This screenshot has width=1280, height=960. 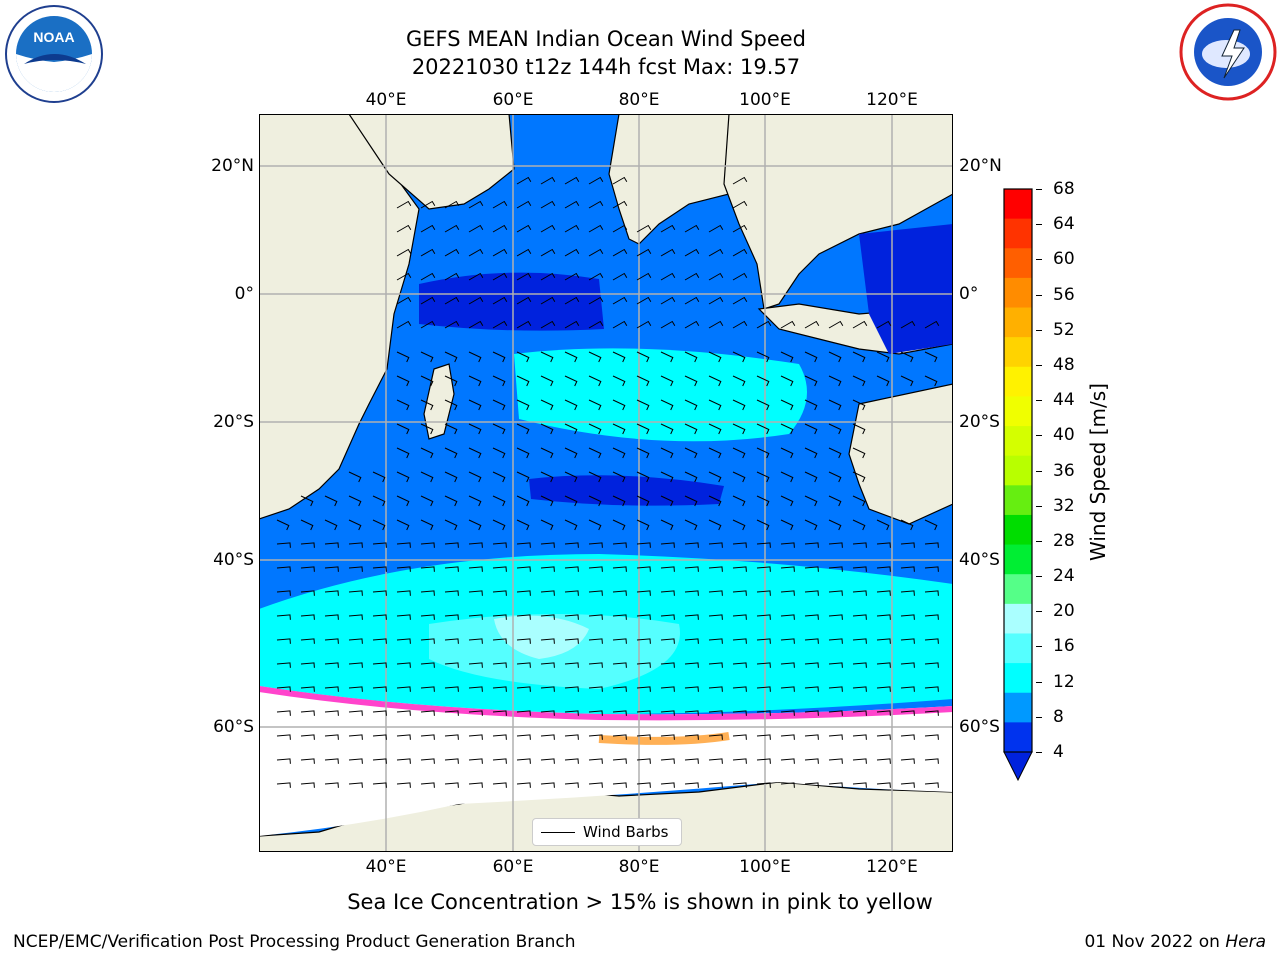 I want to click on footer-host: Hera, so click(x=1245, y=942).